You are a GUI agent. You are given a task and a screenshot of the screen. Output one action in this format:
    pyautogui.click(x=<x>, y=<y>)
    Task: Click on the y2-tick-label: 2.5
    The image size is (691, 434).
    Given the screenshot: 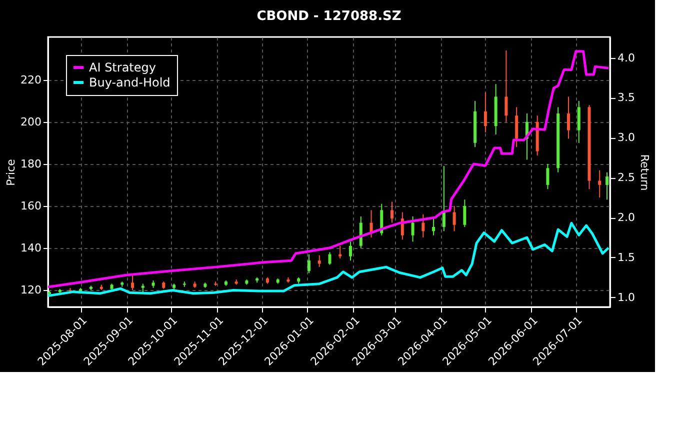 What is the action you would take?
    pyautogui.click(x=626, y=177)
    